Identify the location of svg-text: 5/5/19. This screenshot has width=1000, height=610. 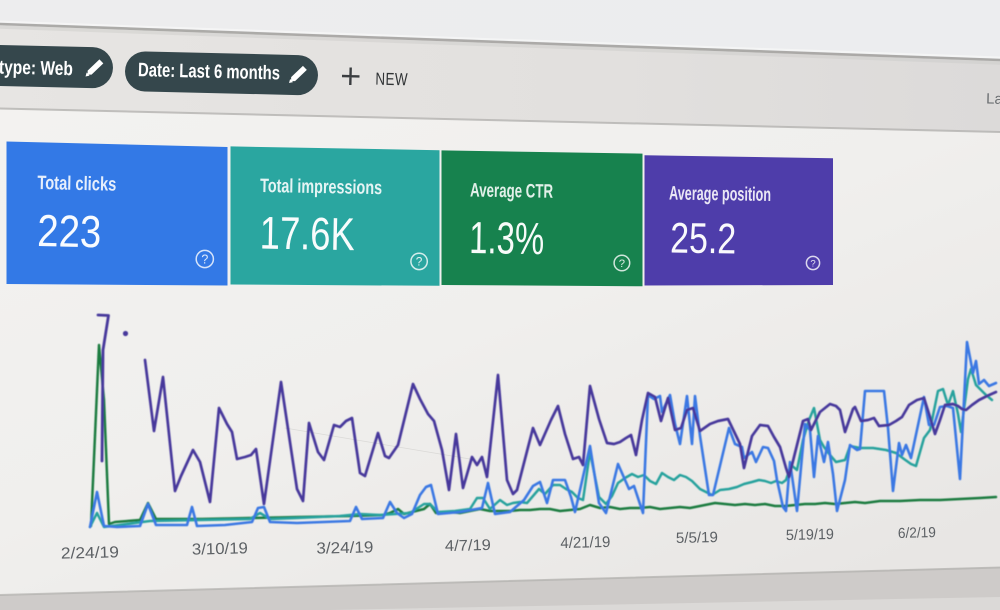
(697, 538).